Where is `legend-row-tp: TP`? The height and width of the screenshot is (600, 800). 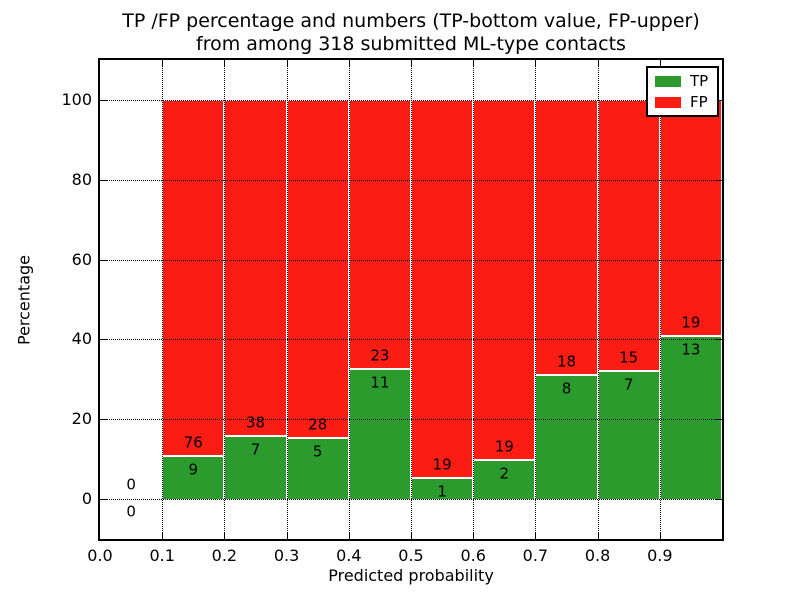 legend-row-tp: TP is located at coordinates (681, 81).